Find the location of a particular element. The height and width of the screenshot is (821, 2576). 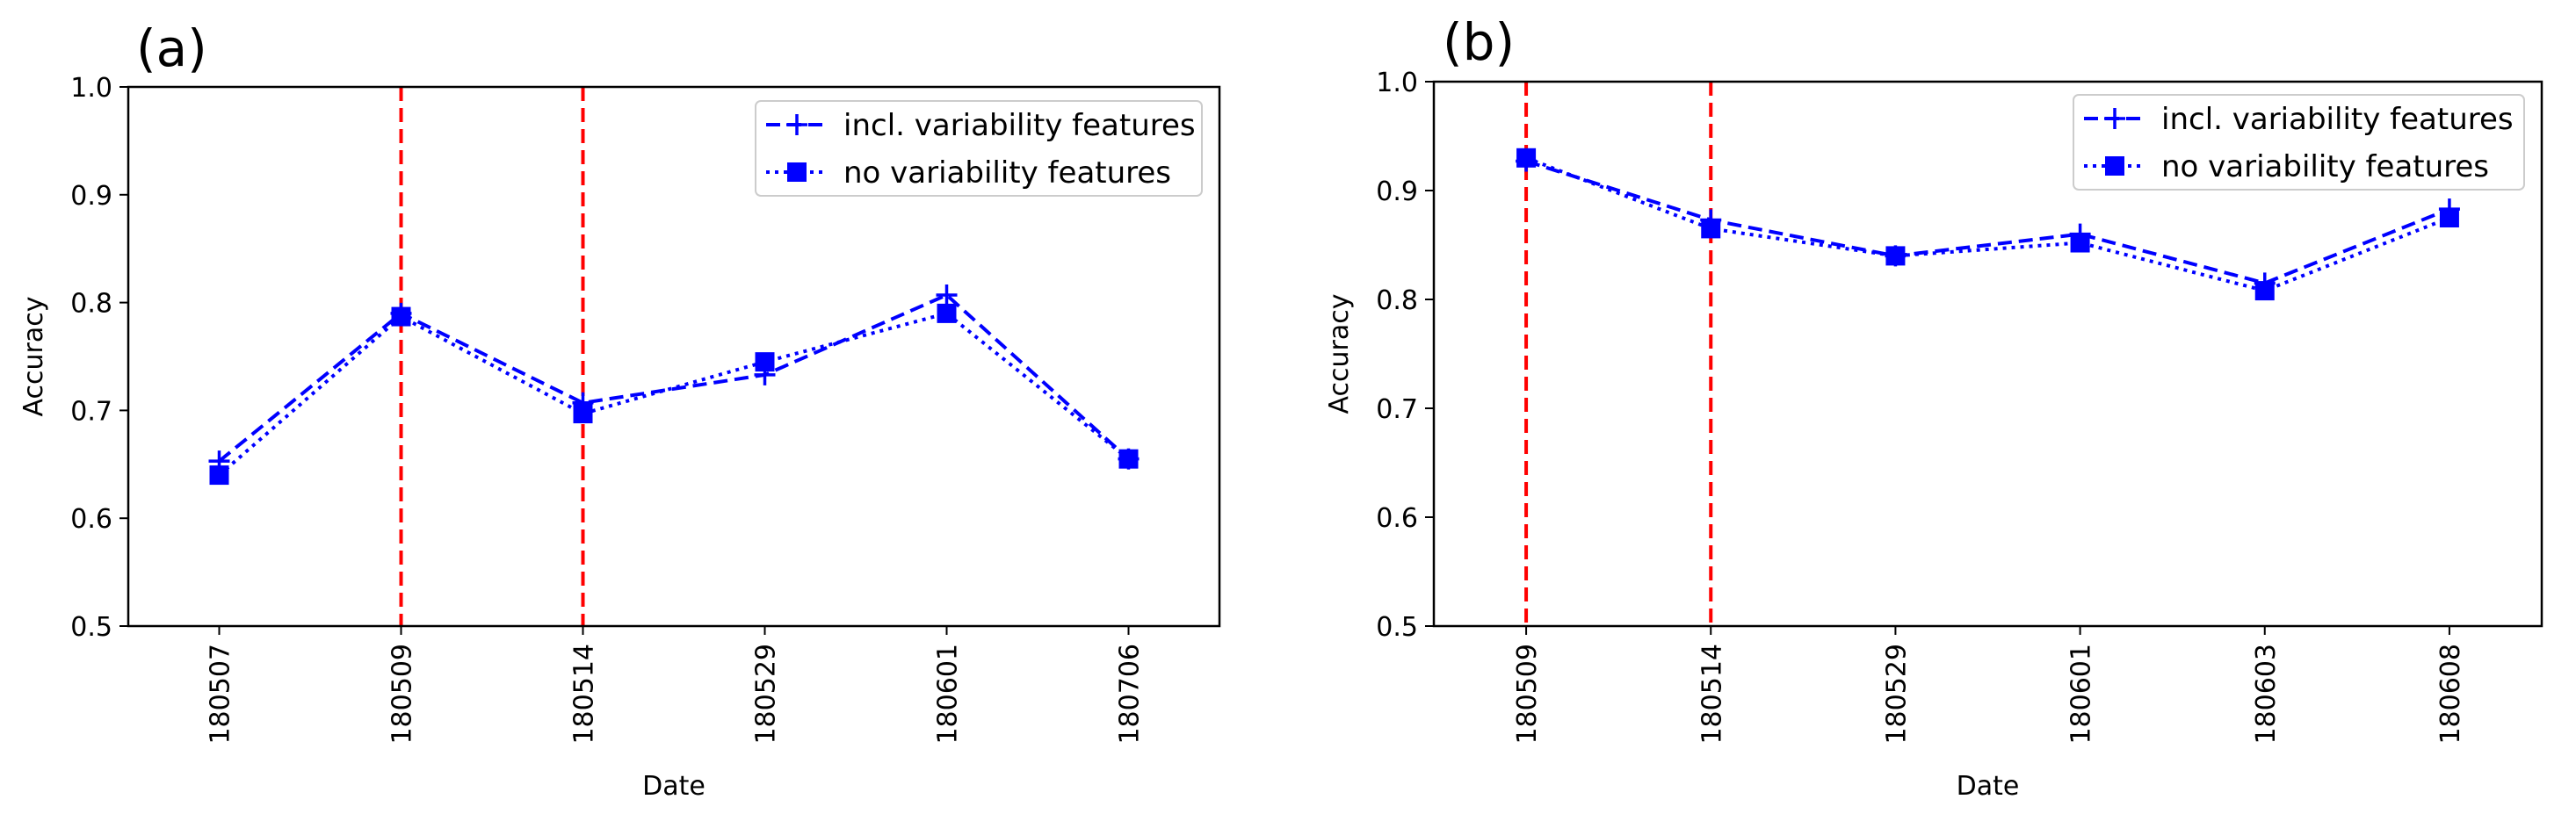

panel-label: (a) is located at coordinates (171, 48).